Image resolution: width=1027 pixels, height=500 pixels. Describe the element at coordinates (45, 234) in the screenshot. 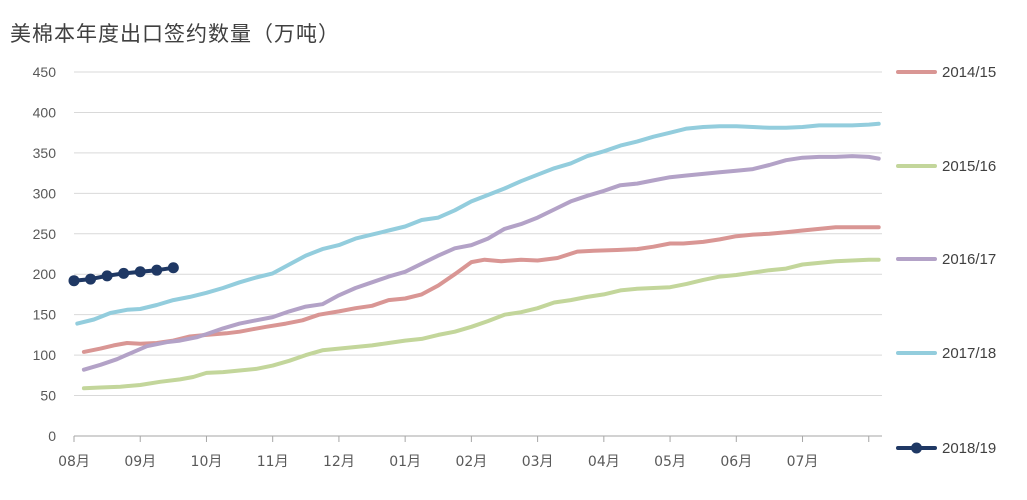

I see `y-tick-label: 250` at that location.